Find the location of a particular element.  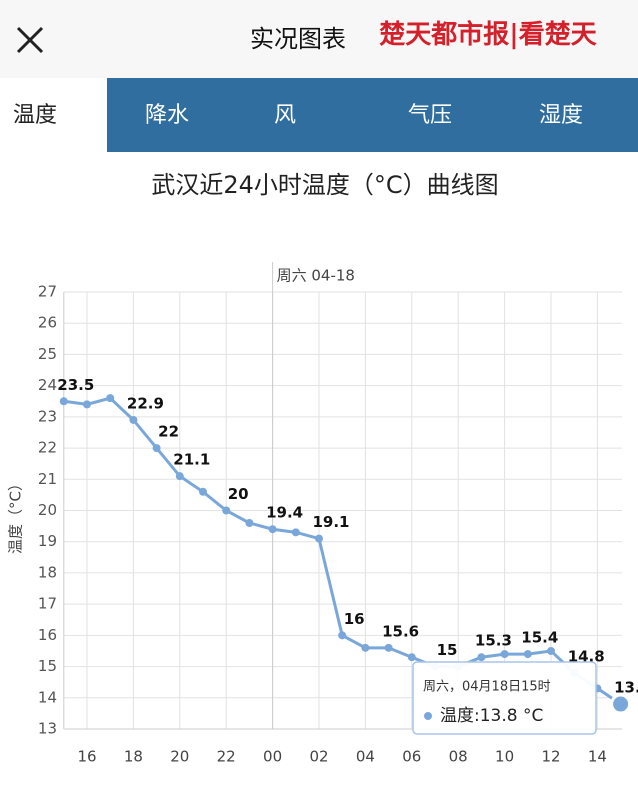

value-label: 19.1 is located at coordinates (330, 522).